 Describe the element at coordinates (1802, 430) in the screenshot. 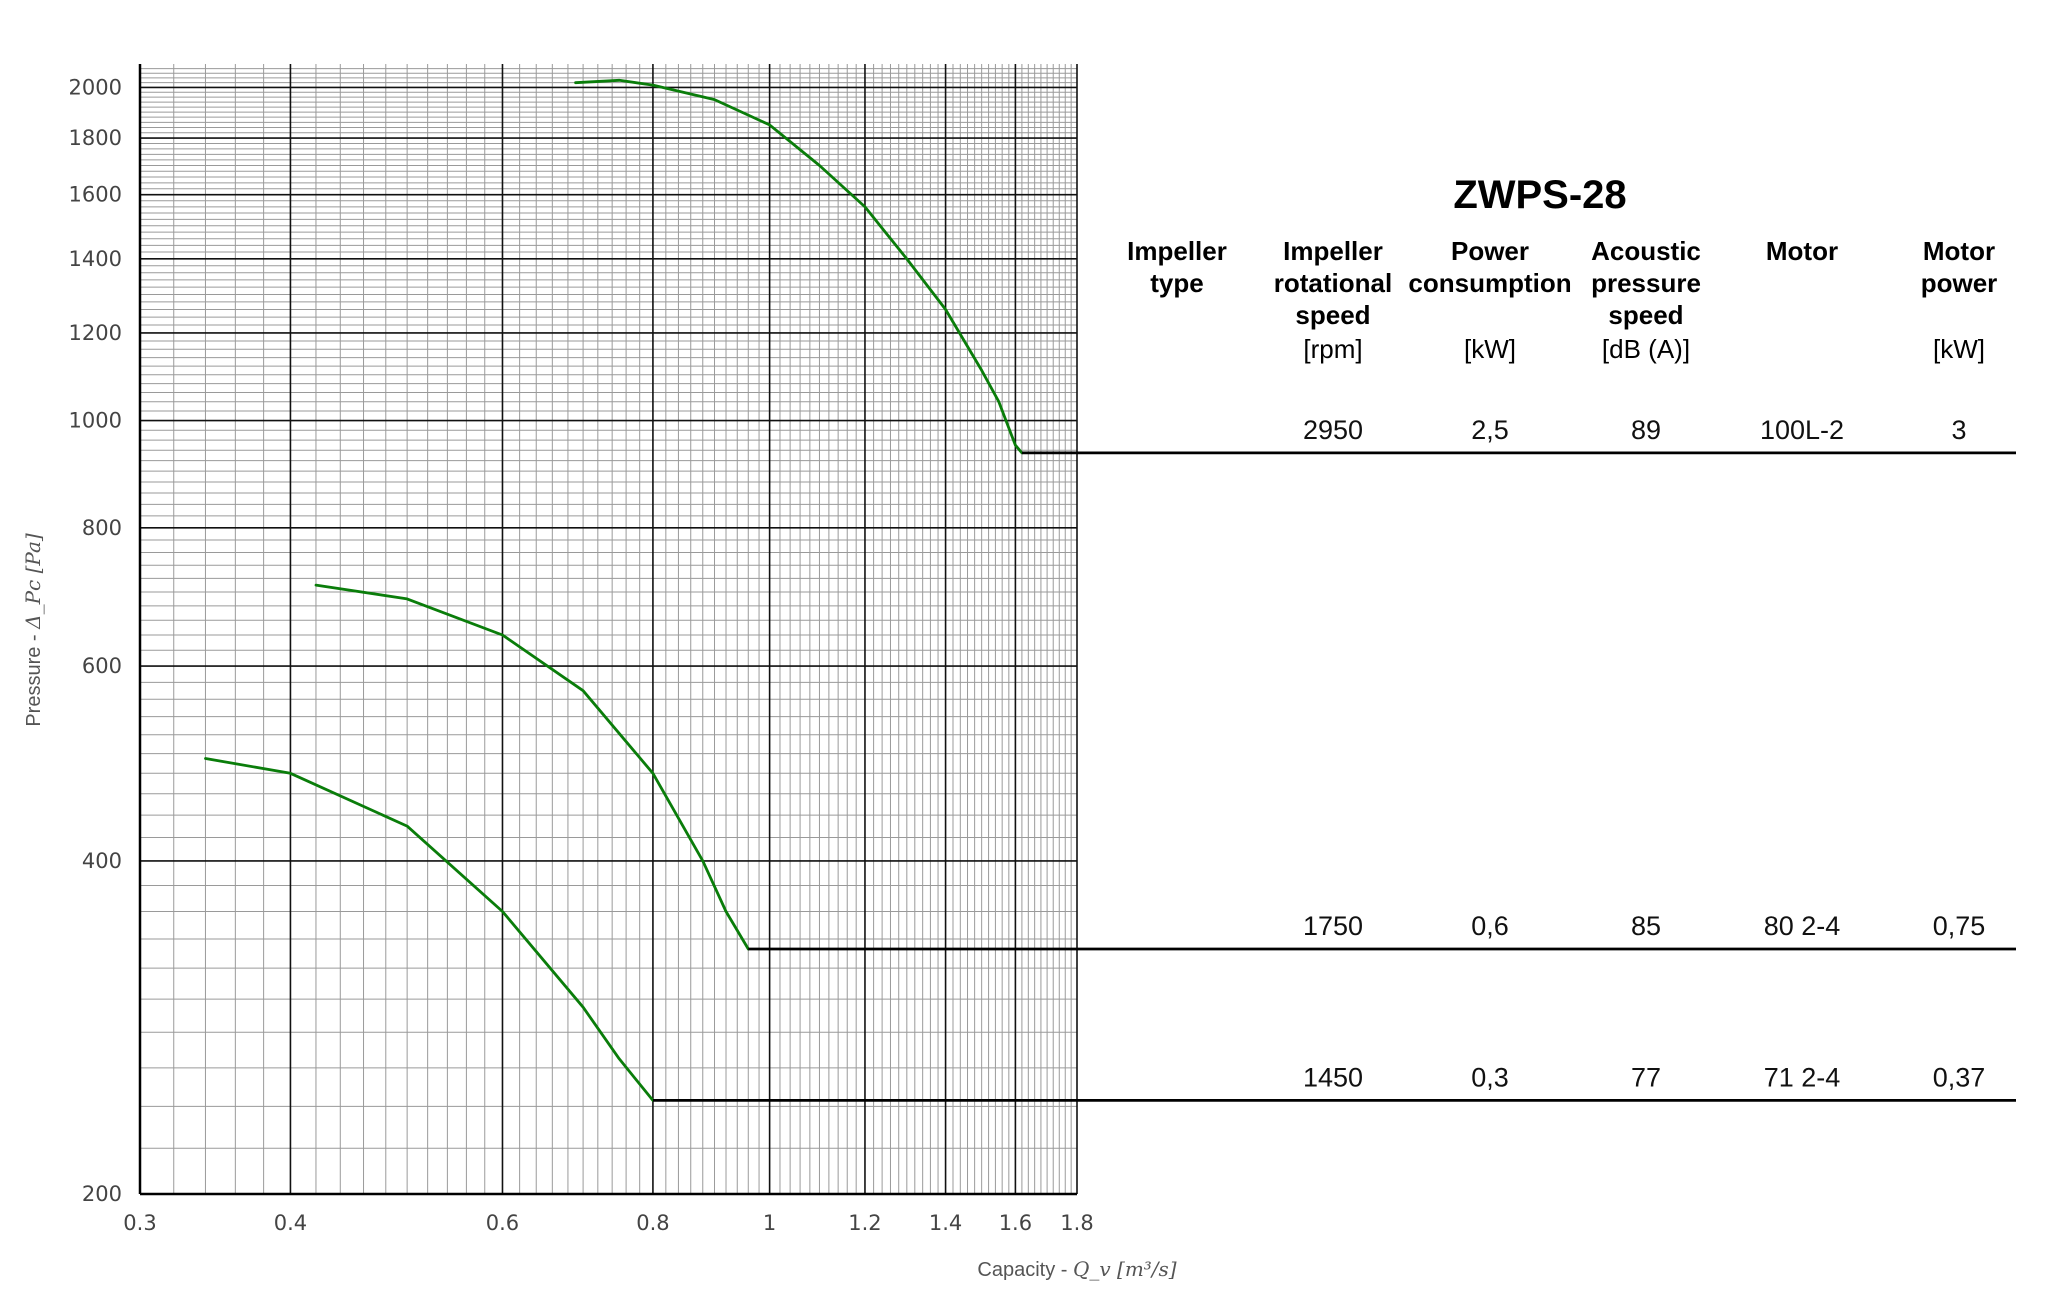

I see `table-cell-motor: 100L-2` at that location.